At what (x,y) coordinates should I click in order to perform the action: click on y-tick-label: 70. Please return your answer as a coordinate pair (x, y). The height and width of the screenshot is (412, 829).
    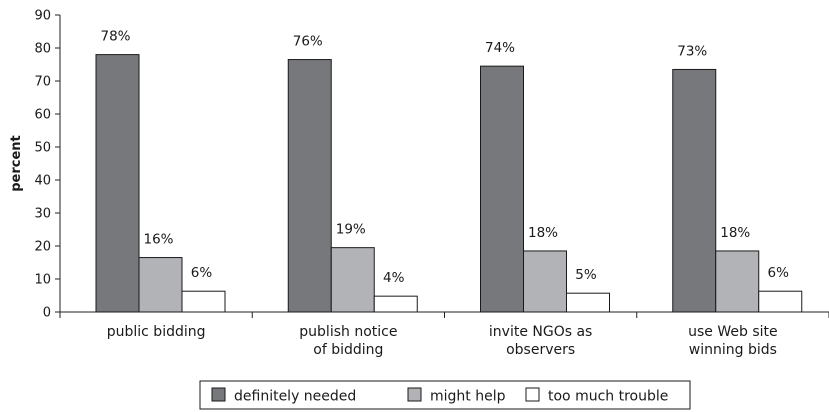
    Looking at the image, I should click on (42, 82).